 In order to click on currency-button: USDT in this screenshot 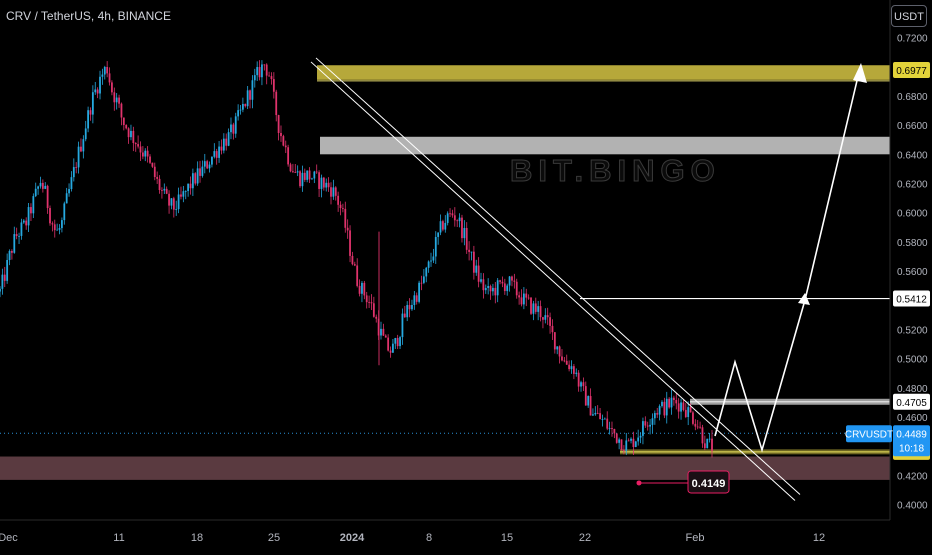, I will do `click(909, 16)`.